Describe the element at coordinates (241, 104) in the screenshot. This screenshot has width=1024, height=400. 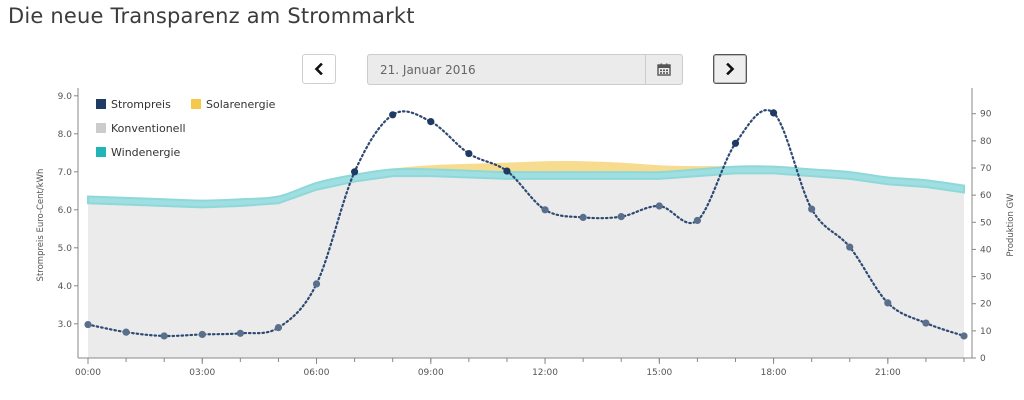
I see `legend-label: Solarenergie` at that location.